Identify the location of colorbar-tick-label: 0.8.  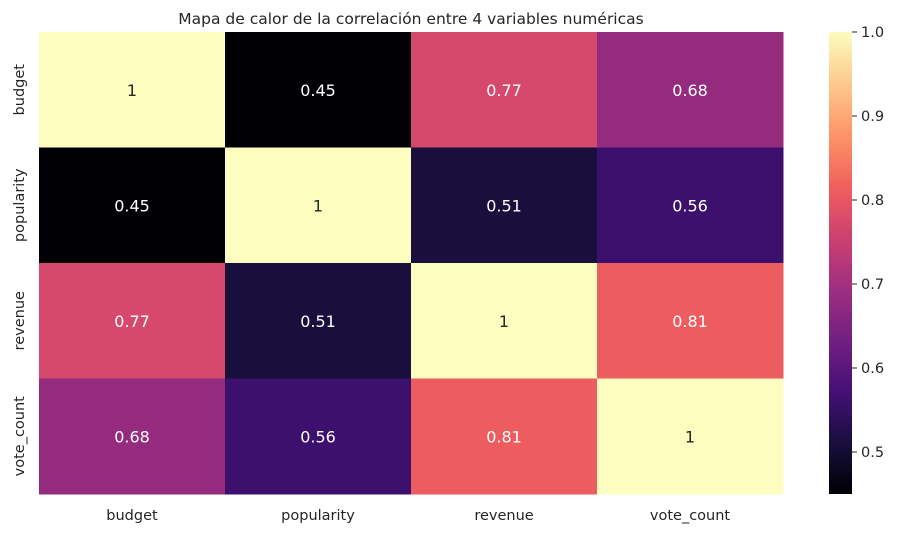
(872, 201).